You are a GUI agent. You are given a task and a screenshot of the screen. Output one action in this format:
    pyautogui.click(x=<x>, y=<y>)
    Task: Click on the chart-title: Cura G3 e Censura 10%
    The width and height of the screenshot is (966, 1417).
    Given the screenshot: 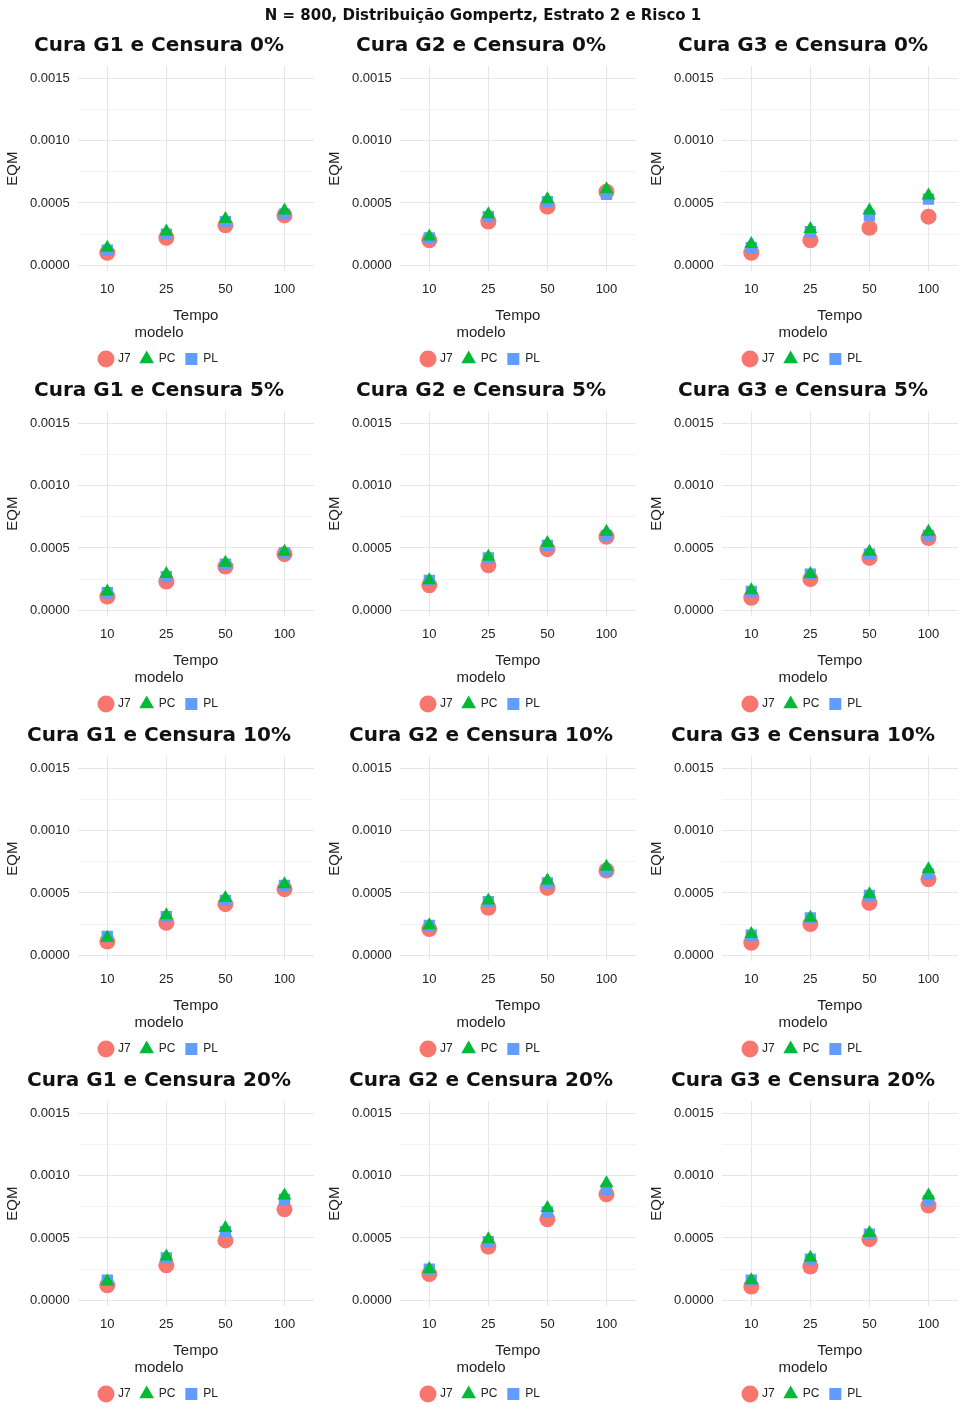 What is the action you would take?
    pyautogui.click(x=803, y=734)
    